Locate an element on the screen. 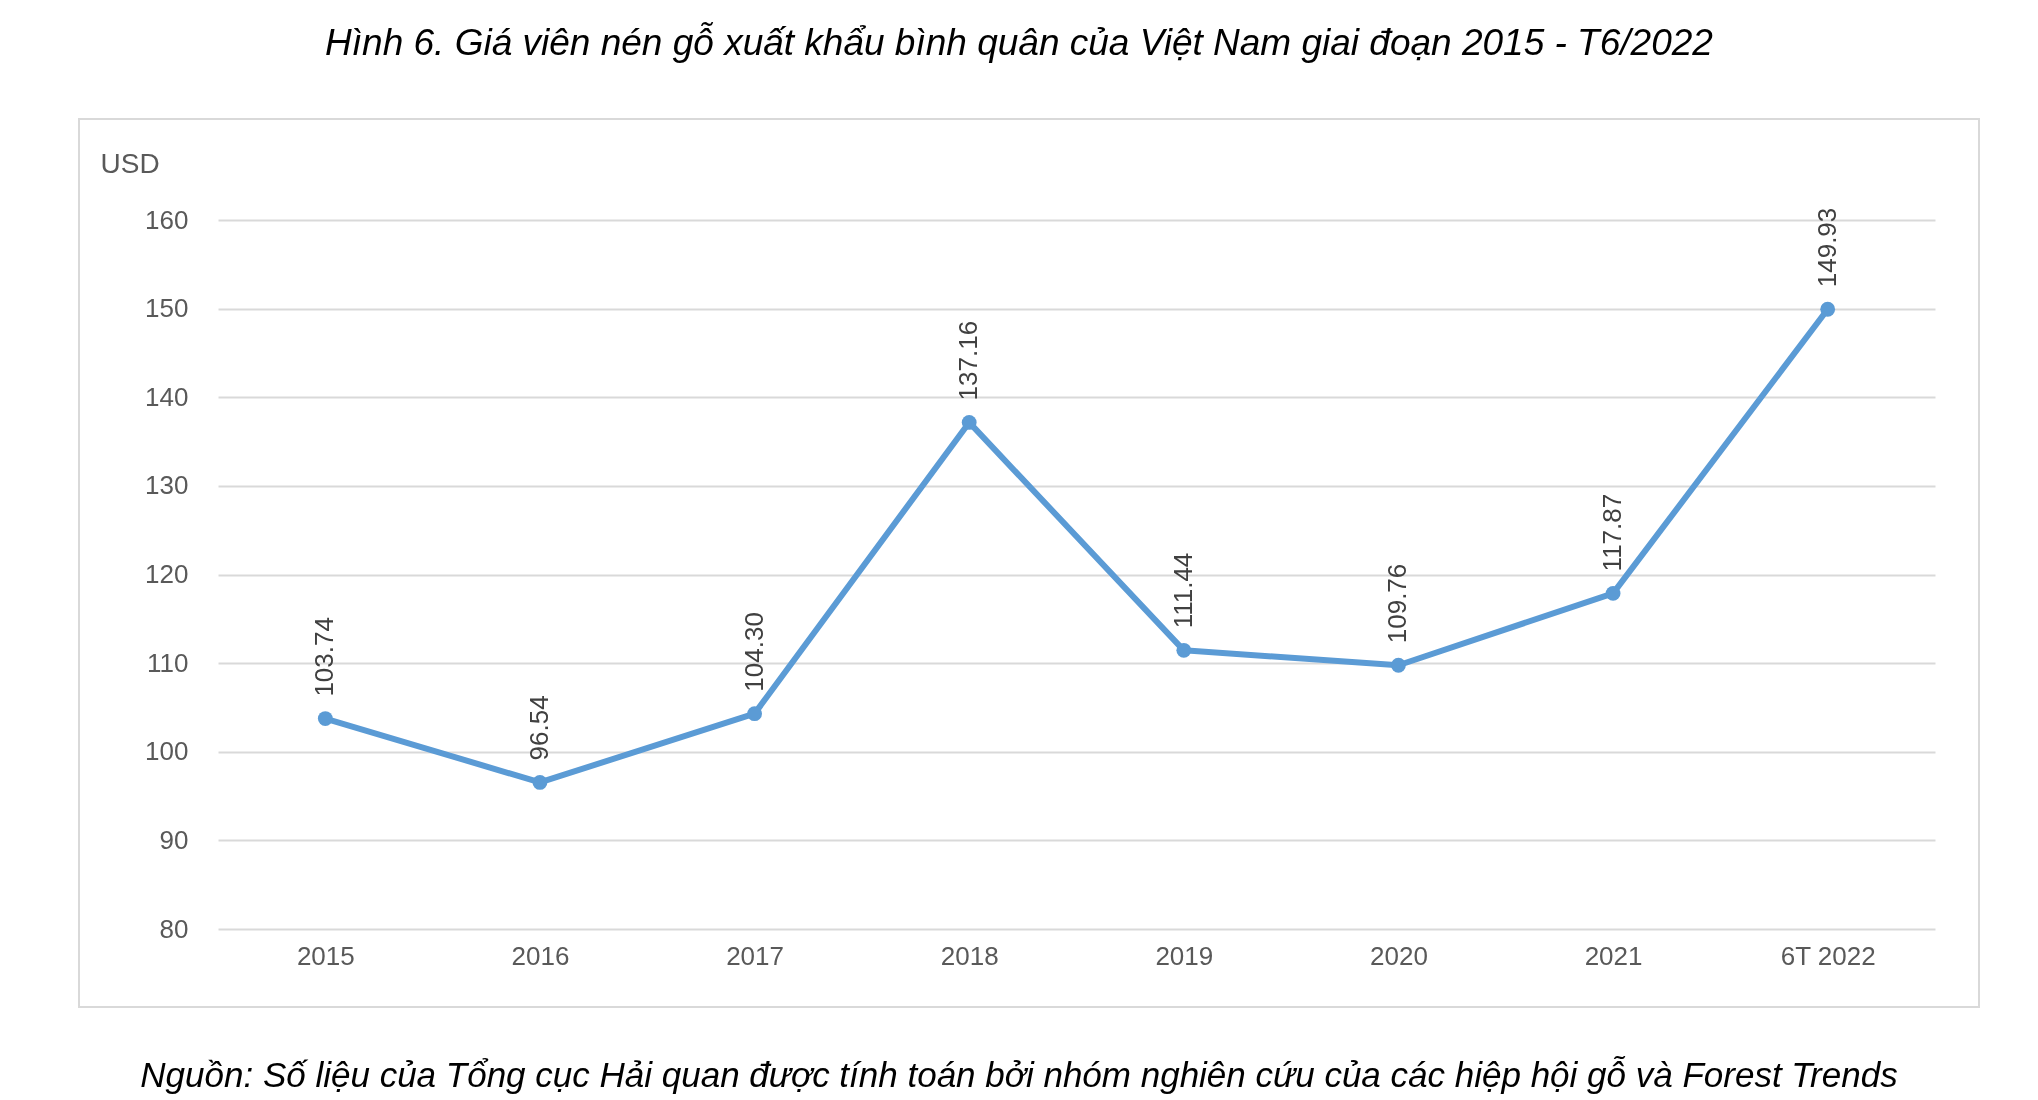 This screenshot has width=2038, height=1100. text: 103.74 is located at coordinates (324, 657).